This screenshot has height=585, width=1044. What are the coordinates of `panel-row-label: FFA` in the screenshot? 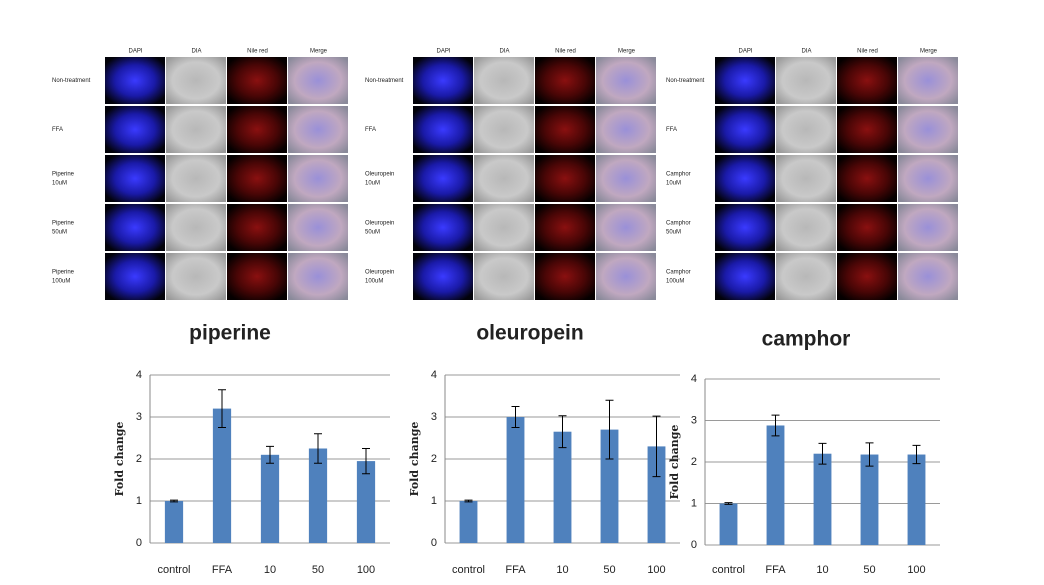 It's located at (57, 130).